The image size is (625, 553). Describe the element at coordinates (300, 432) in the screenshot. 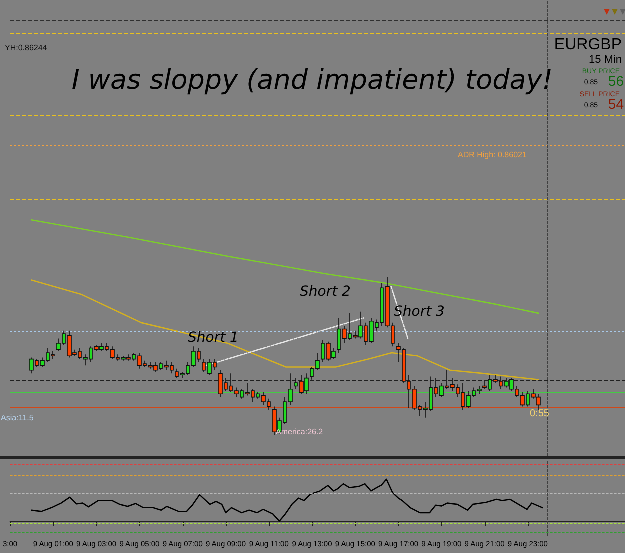

I see `annotation: America:26.2` at that location.